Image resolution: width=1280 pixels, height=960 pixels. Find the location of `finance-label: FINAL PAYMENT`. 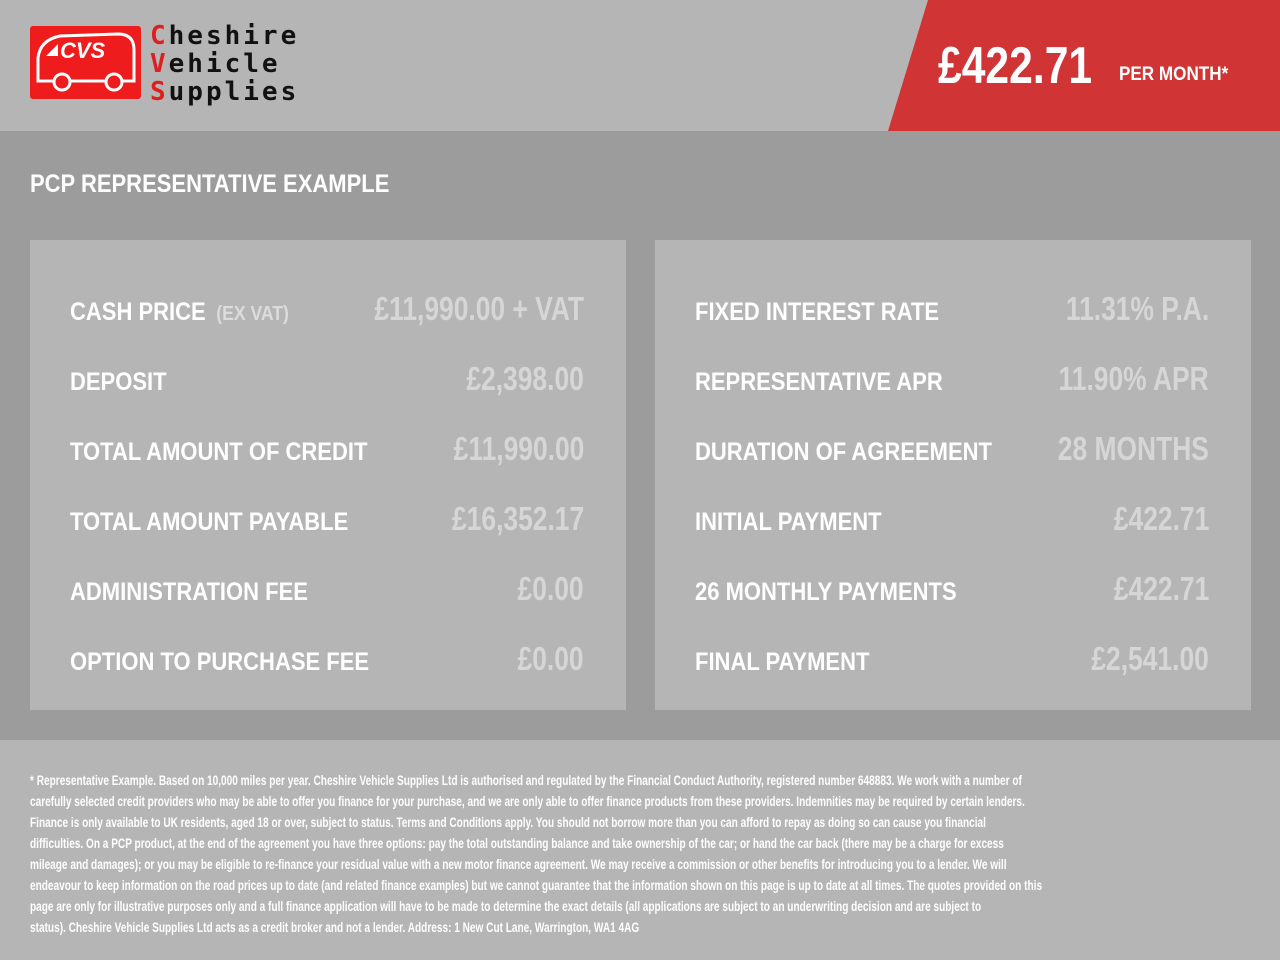

finance-label: FINAL PAYMENT is located at coordinates (782, 662).